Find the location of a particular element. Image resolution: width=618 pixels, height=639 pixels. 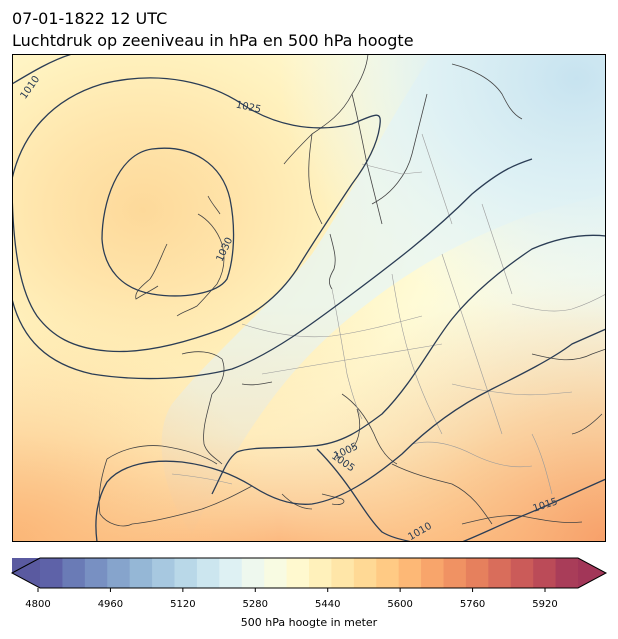

colorbar-tick-label: 5280 is located at coordinates (255, 604).